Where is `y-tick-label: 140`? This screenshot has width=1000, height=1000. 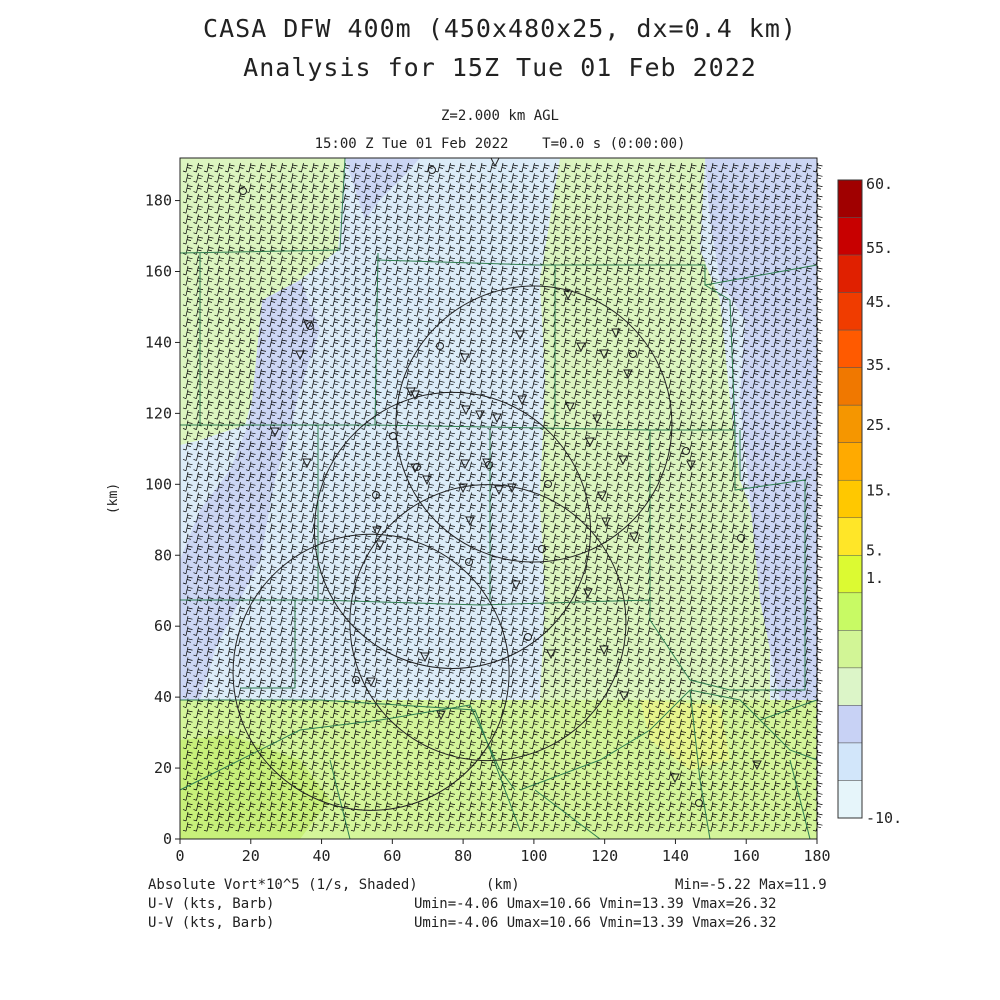 y-tick-label: 140 is located at coordinates (158, 342).